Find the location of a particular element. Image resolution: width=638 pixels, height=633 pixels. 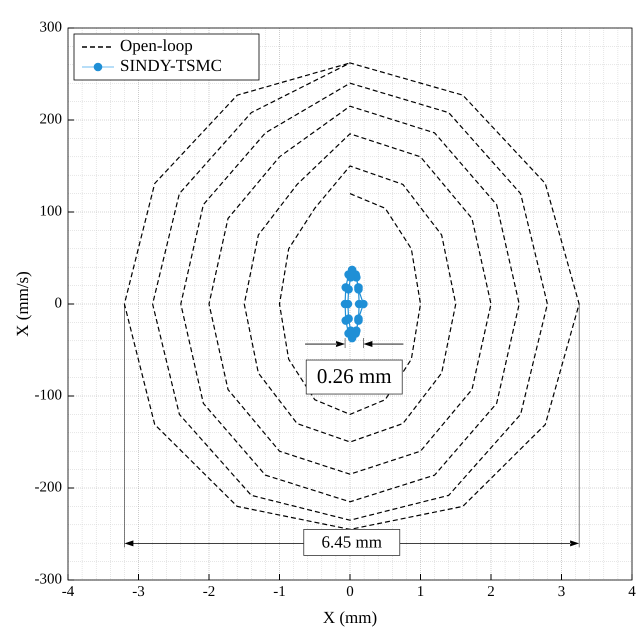

x-tick-label: -1 is located at coordinates (279, 592).